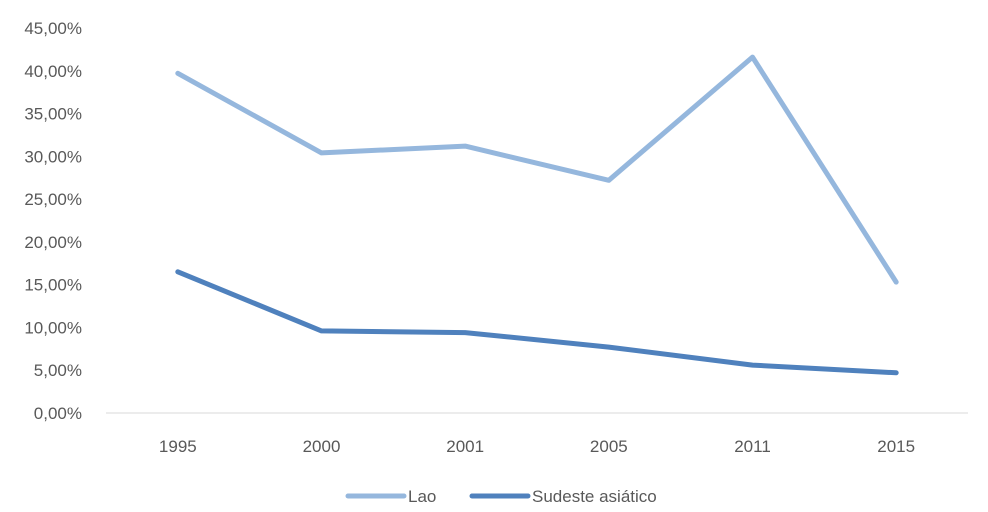 The height and width of the screenshot is (512, 988). I want to click on y-tick-label: 40,00%, so click(53, 71).